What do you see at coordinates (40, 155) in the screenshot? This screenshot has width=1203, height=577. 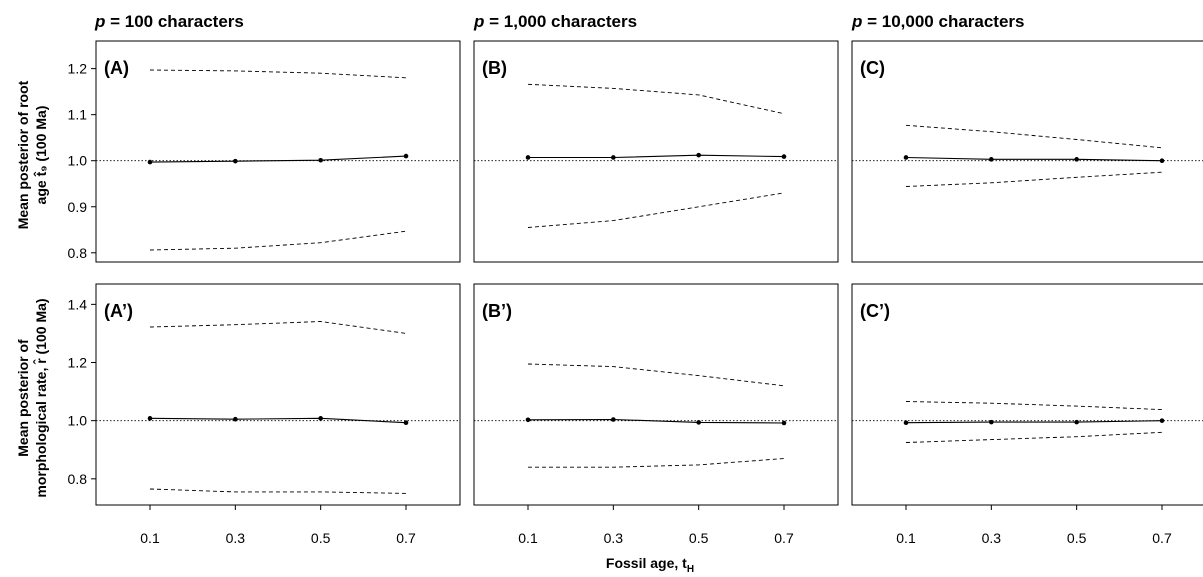 I see `row-title-root-age-line-2: age t̂₉ (100 Ma)` at bounding box center [40, 155].